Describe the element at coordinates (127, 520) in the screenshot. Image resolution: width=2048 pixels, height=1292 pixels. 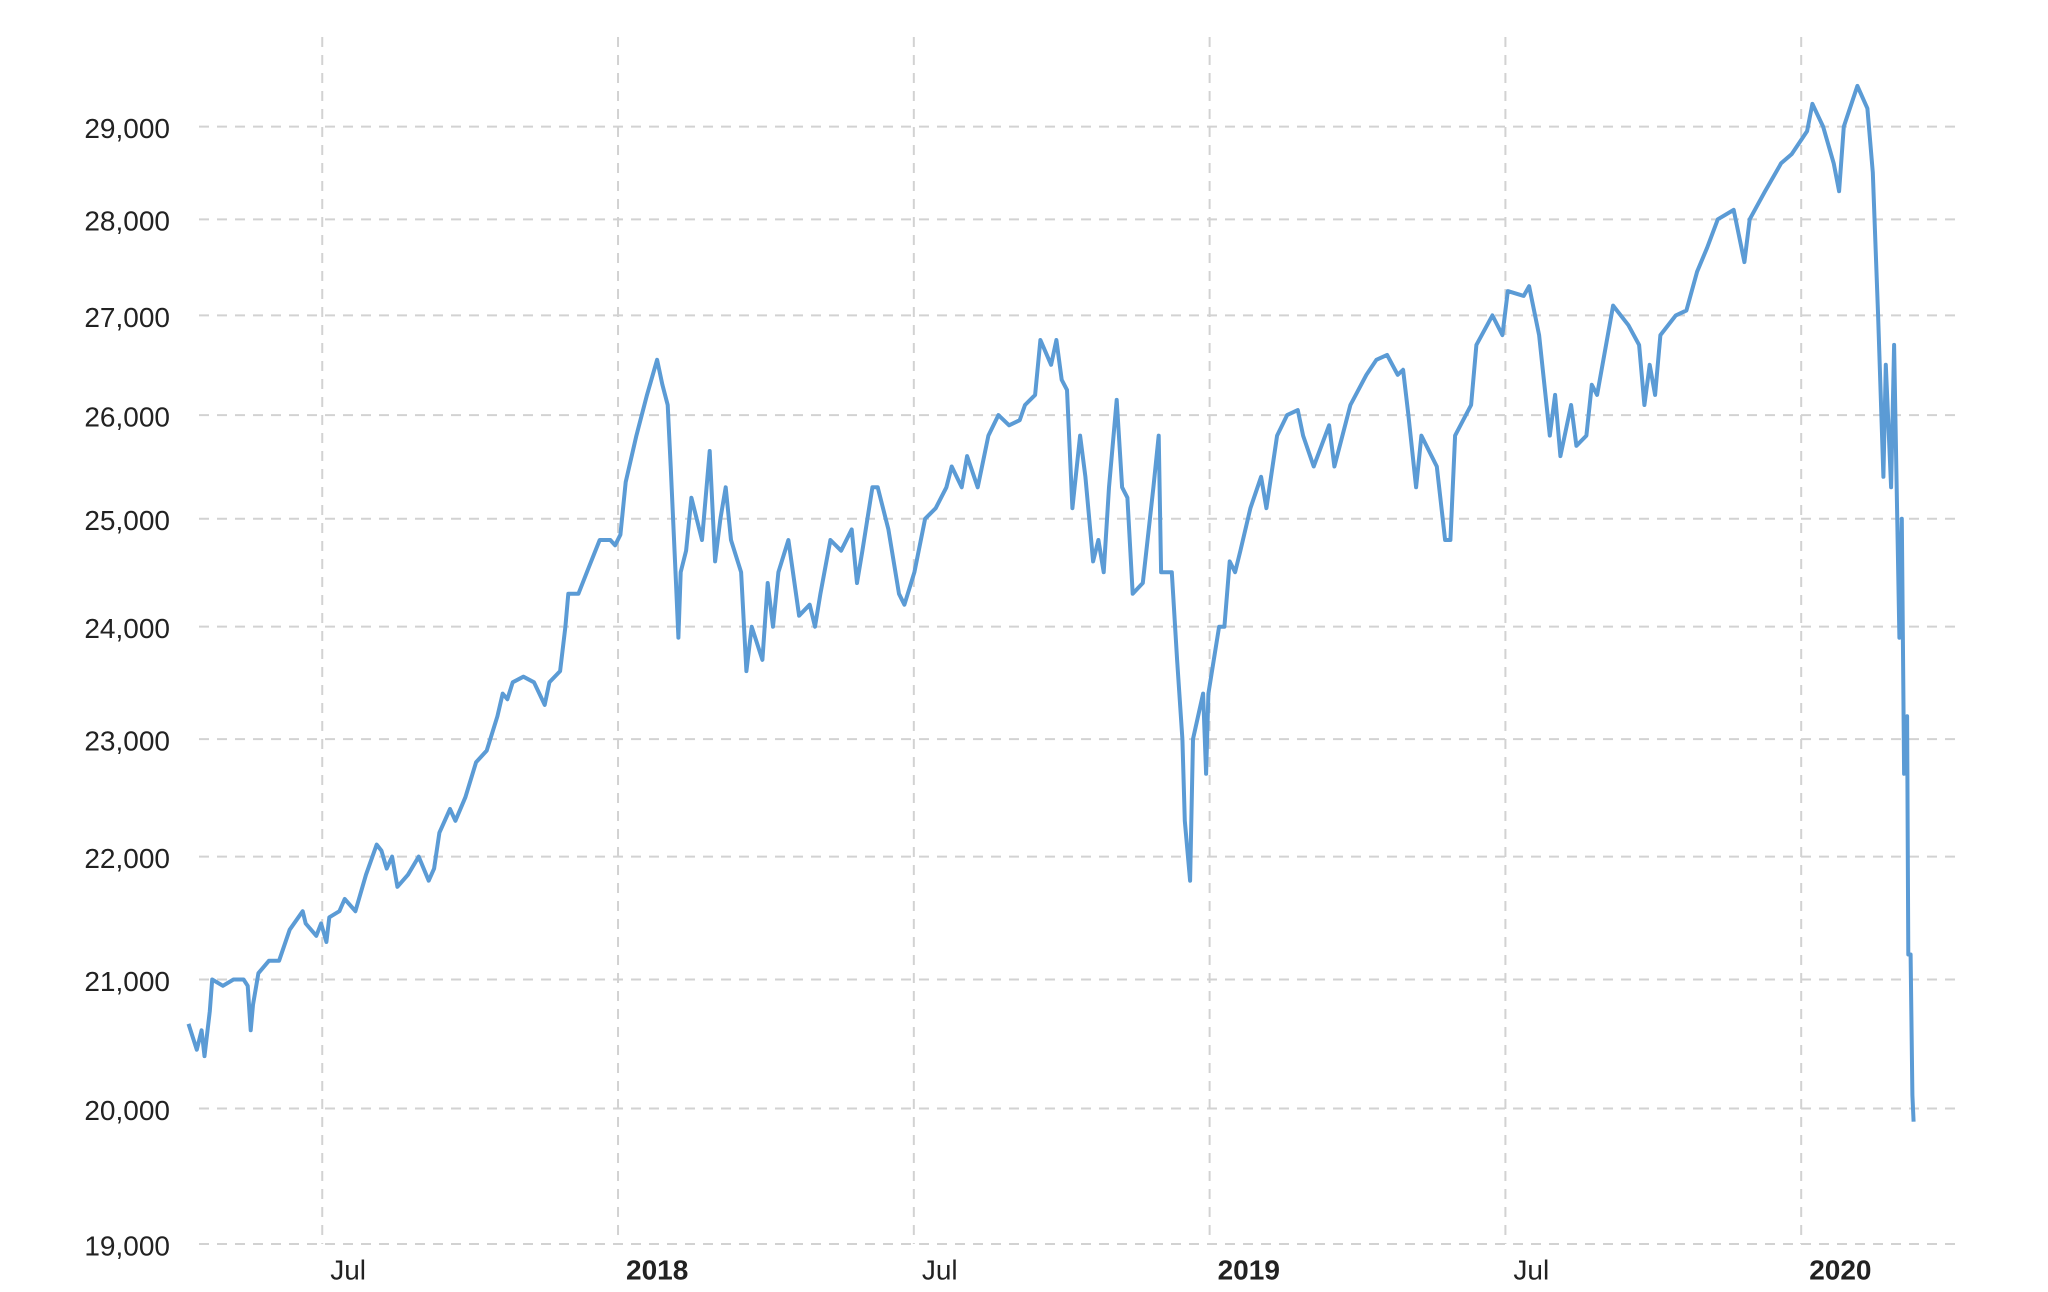
I see `y-tick-label: 25,000` at that location.